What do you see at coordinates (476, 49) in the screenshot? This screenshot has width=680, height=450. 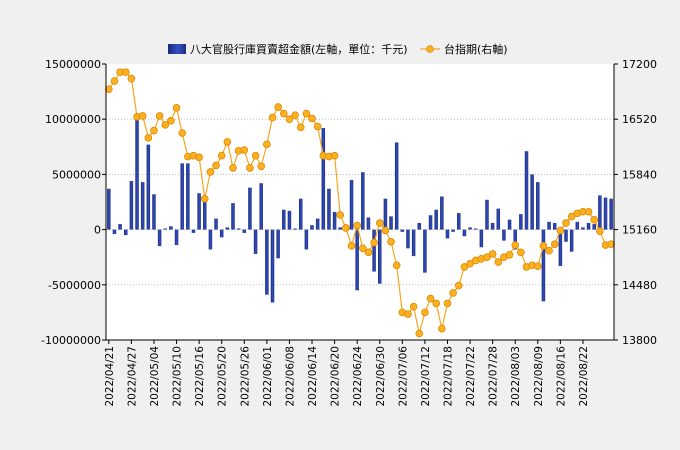 I see `legend-line-label: 台指期(右軸)` at bounding box center [476, 49].